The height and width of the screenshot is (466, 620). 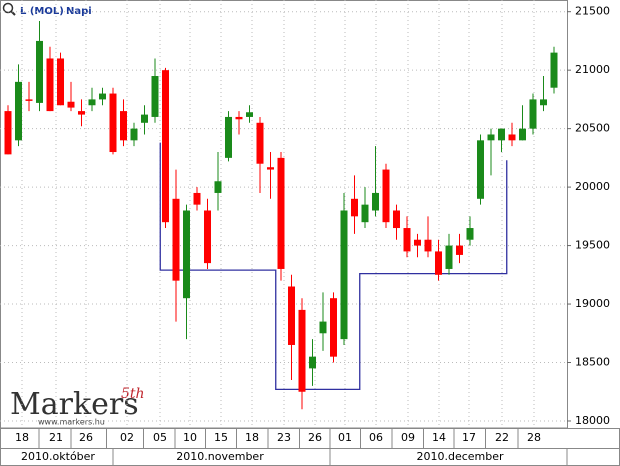 What do you see at coordinates (469, 437) in the screenshot?
I see `x-tick-label: 17` at bounding box center [469, 437].